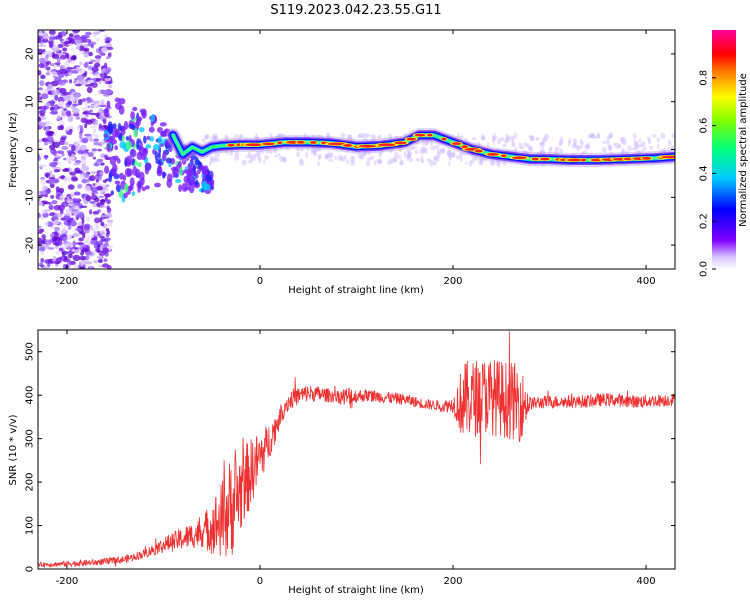  Describe the element at coordinates (30, 54) in the screenshot. I see `spectrogram-y-tick-label: 20` at that location.